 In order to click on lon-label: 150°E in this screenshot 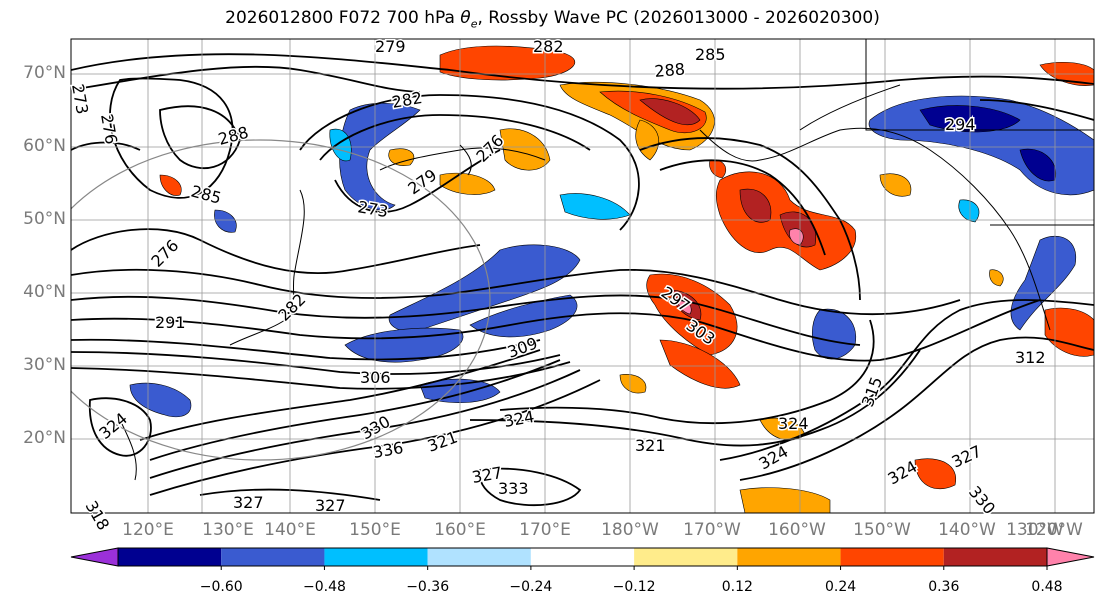, I will do `click(375, 530)`.